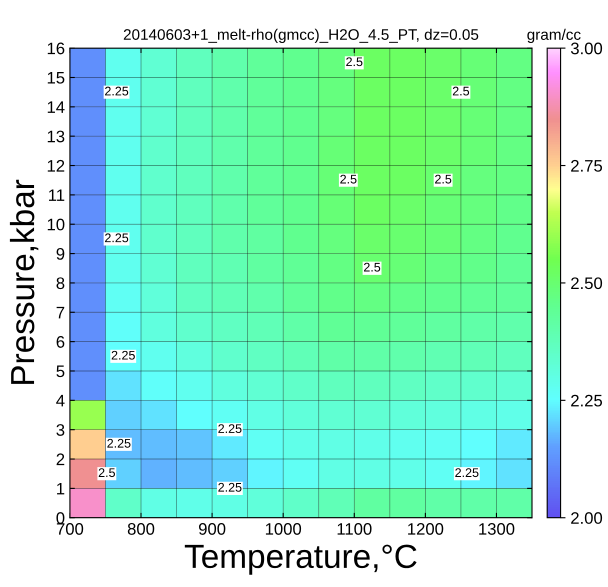  I want to click on y-tick-label: 14, so click(56, 107).